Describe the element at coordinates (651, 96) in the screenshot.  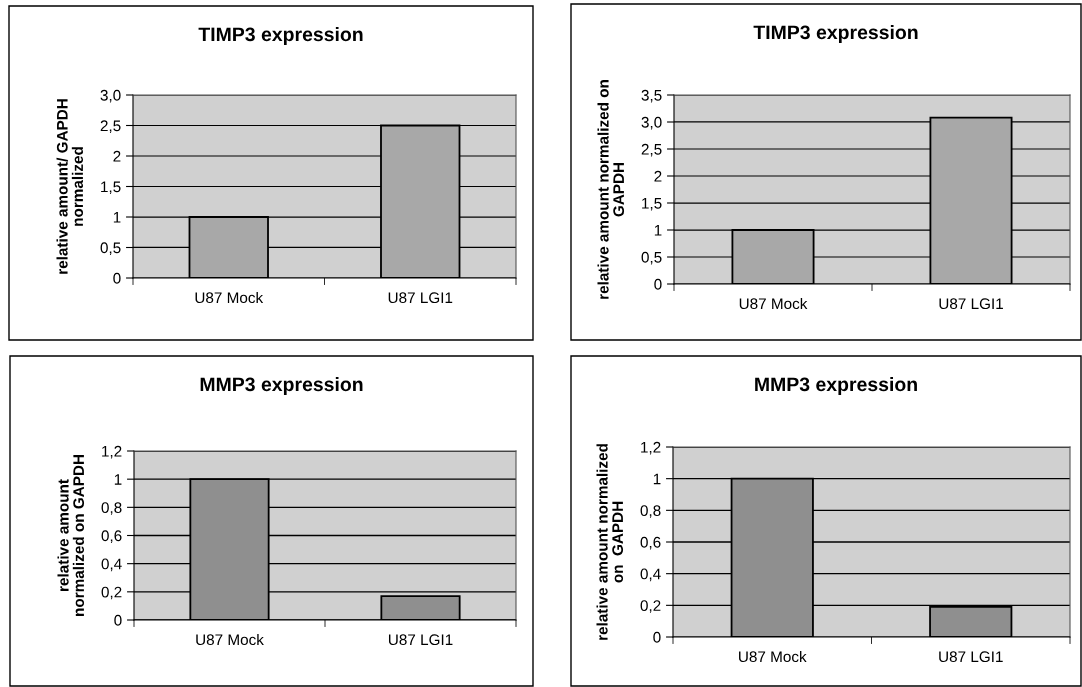
I see `y-tick-label: 3,5` at that location.